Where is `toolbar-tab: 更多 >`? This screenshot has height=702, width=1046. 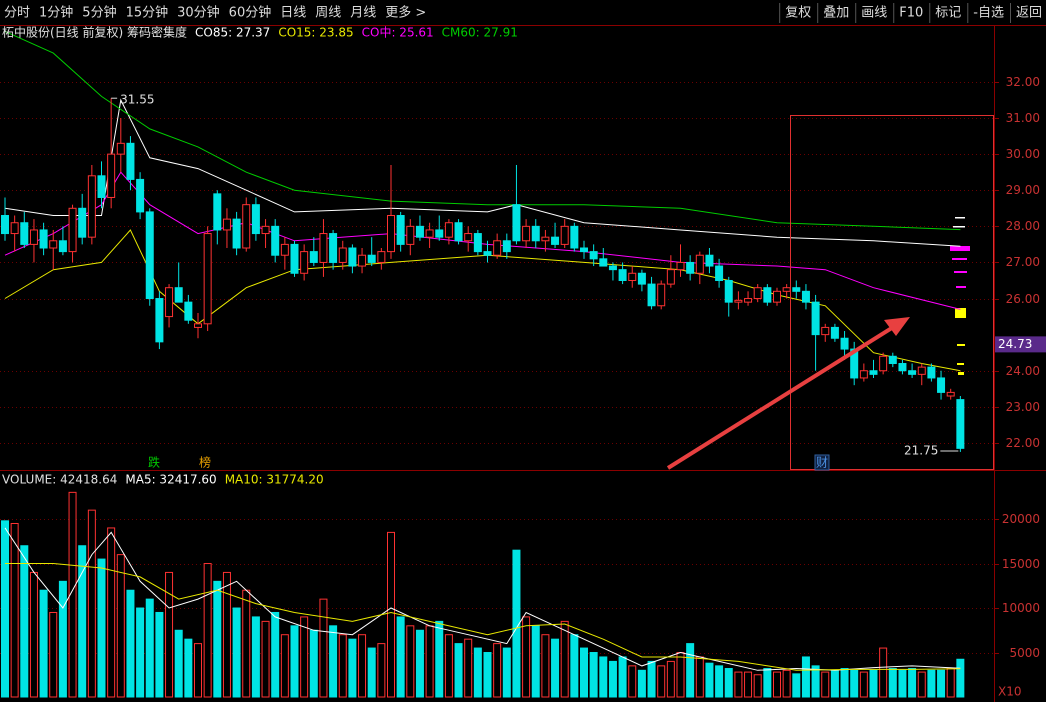 toolbar-tab: 更多 > is located at coordinates (405, 13).